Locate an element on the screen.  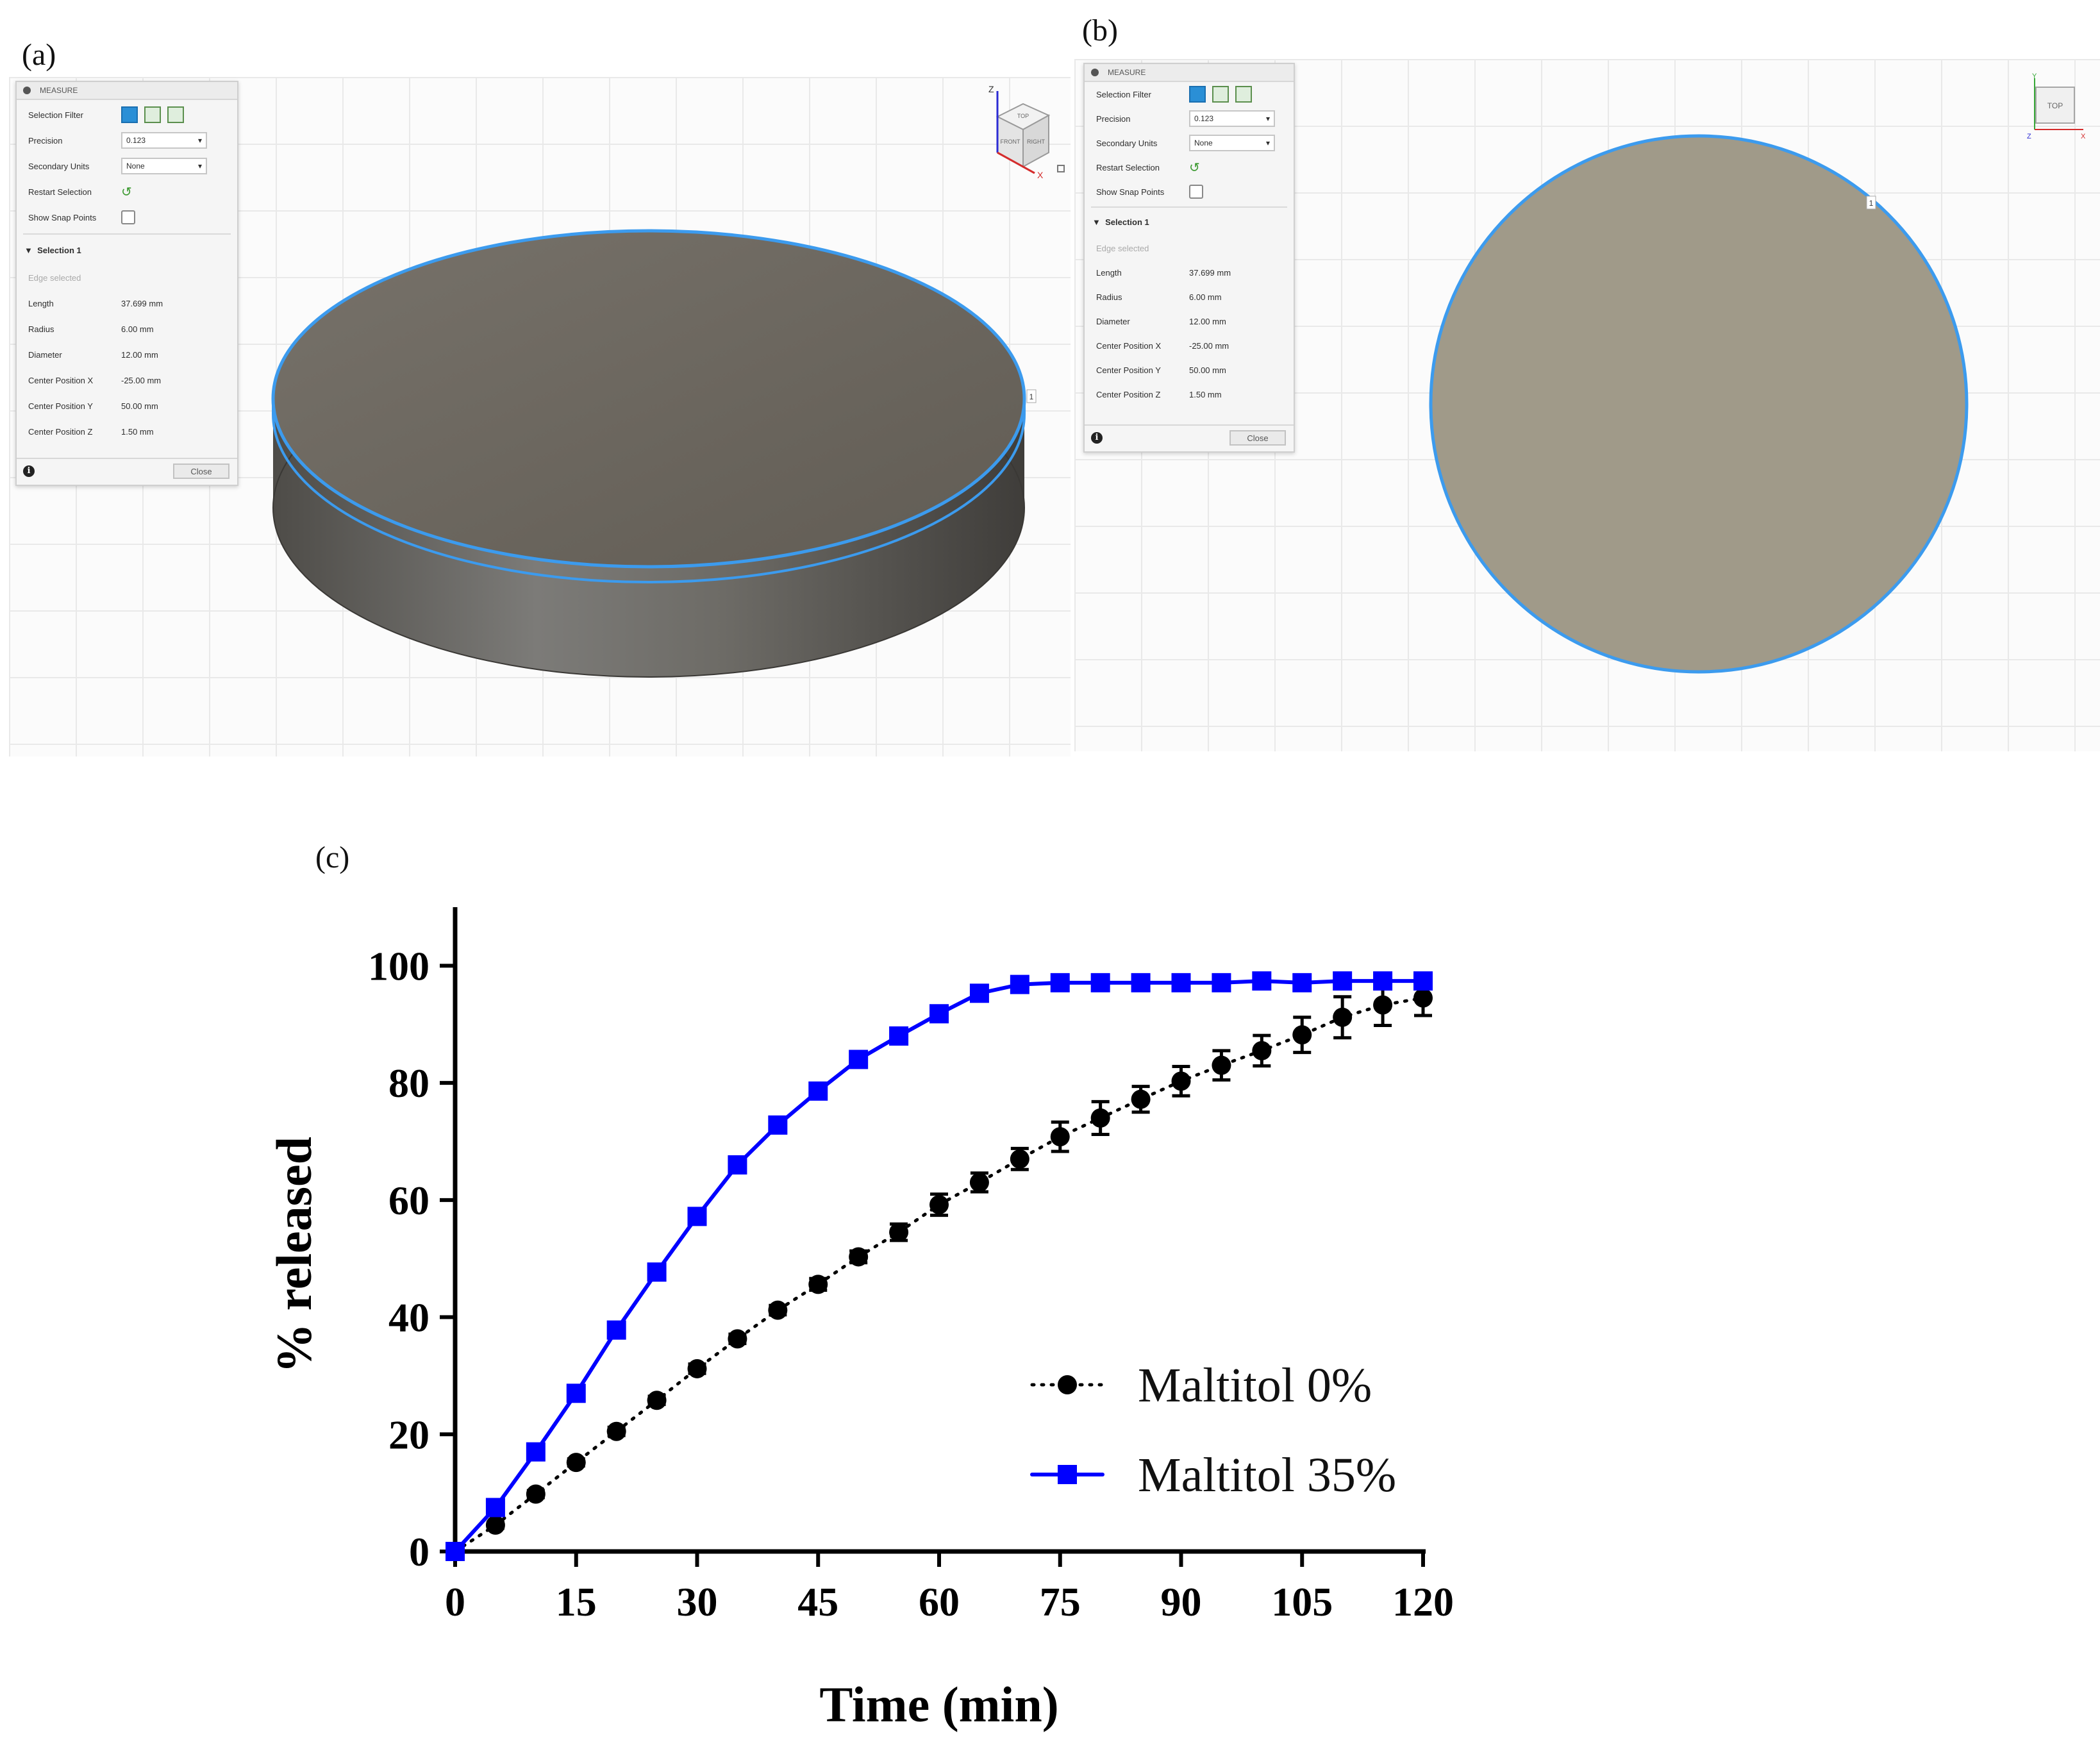
disk-top-face is located at coordinates (1699, 404).